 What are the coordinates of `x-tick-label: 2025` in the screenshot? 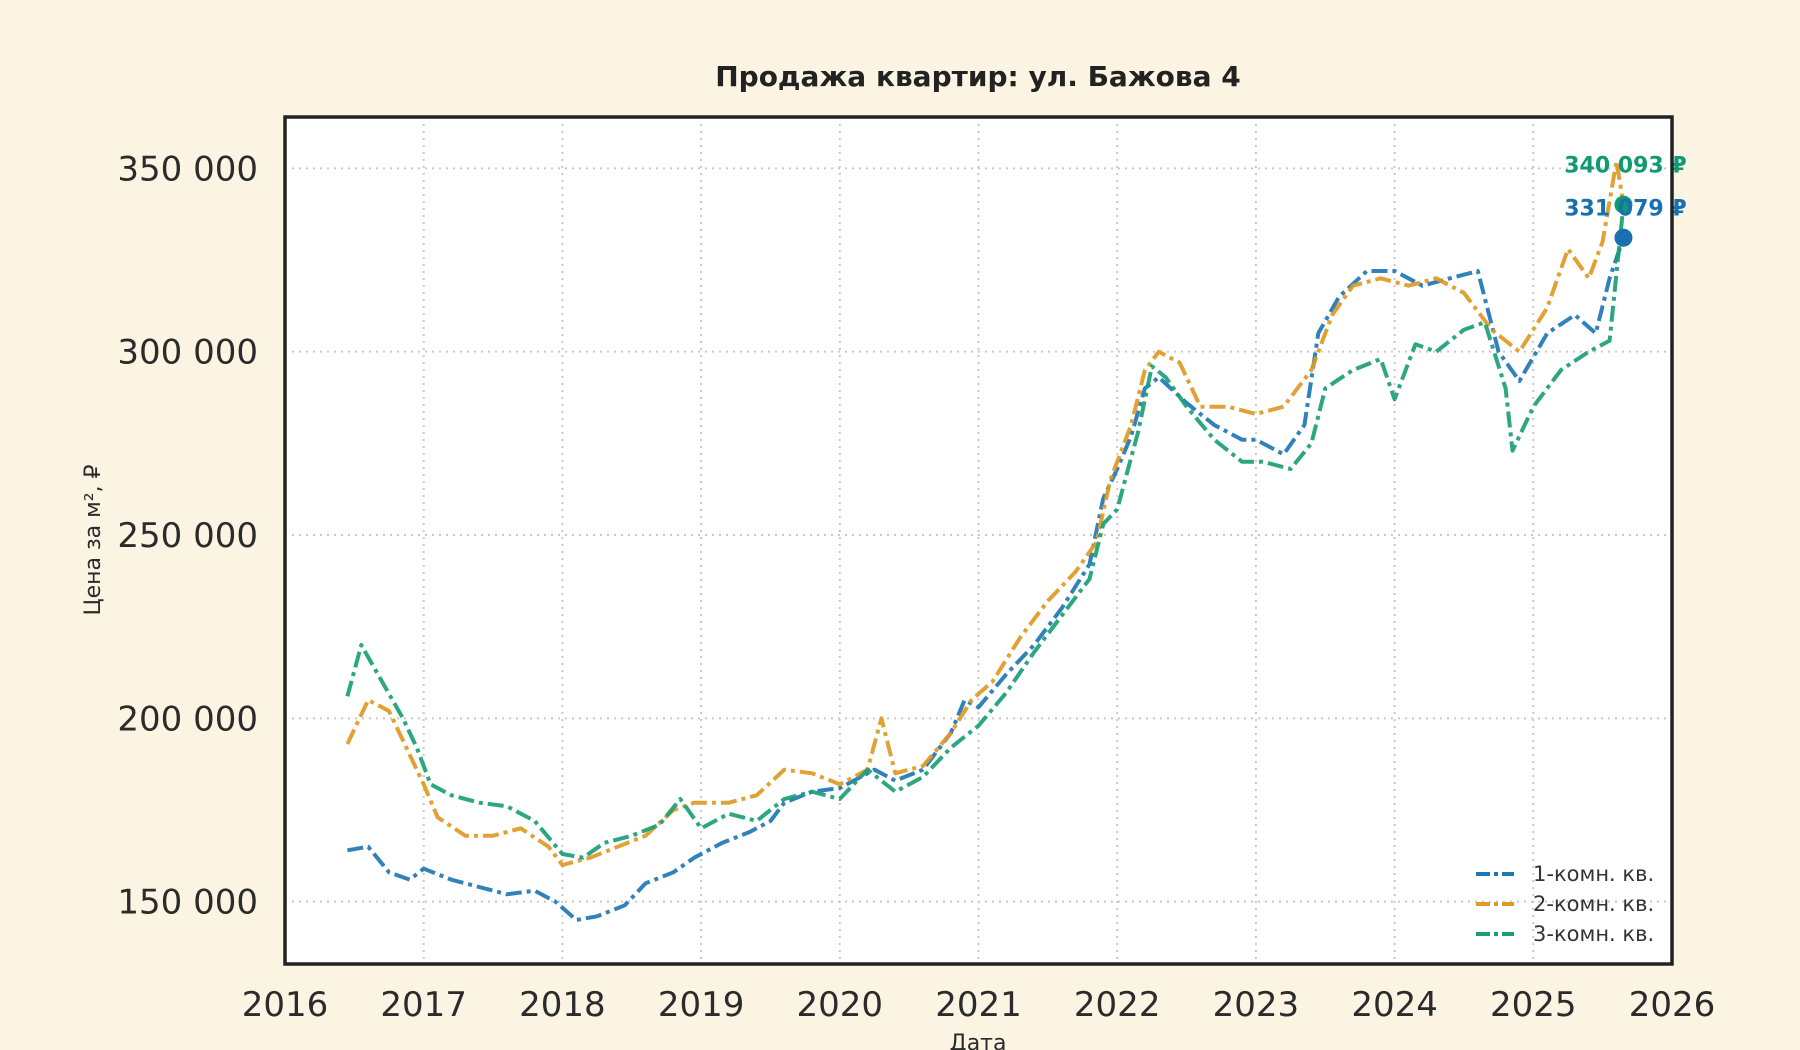 It's located at (1533, 1005).